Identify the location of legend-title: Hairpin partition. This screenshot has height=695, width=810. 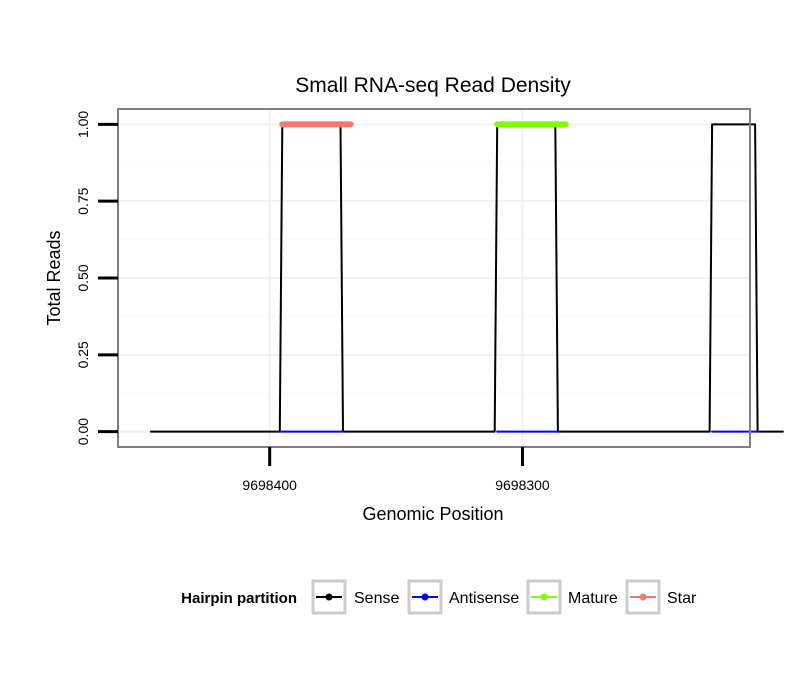
(239, 598).